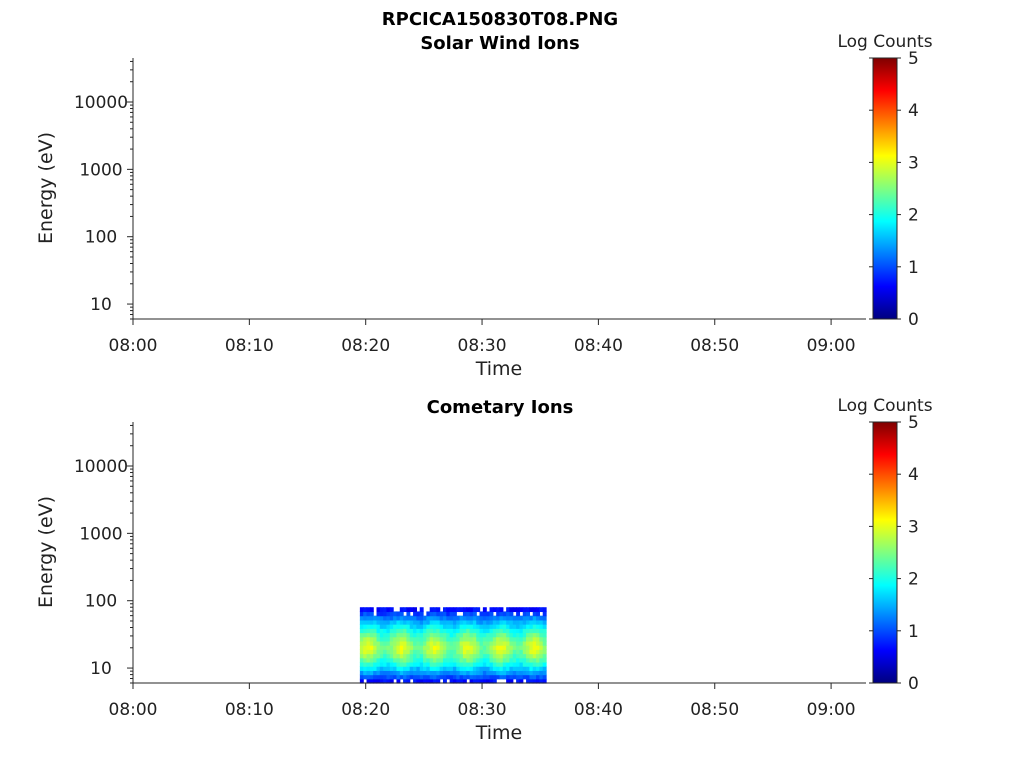 The height and width of the screenshot is (768, 1024). I want to click on colorbar-label: Log Counts, so click(884, 406).